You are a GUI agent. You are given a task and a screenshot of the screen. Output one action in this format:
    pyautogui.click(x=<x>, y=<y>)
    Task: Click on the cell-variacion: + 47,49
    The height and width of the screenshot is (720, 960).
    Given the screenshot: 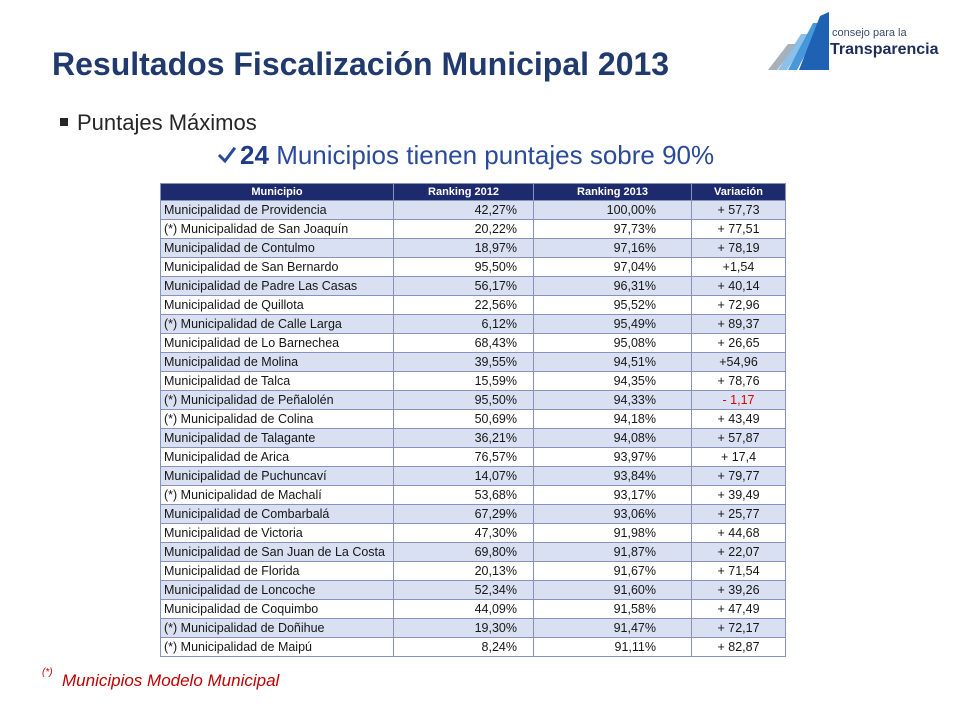 What is the action you would take?
    pyautogui.click(x=738, y=609)
    